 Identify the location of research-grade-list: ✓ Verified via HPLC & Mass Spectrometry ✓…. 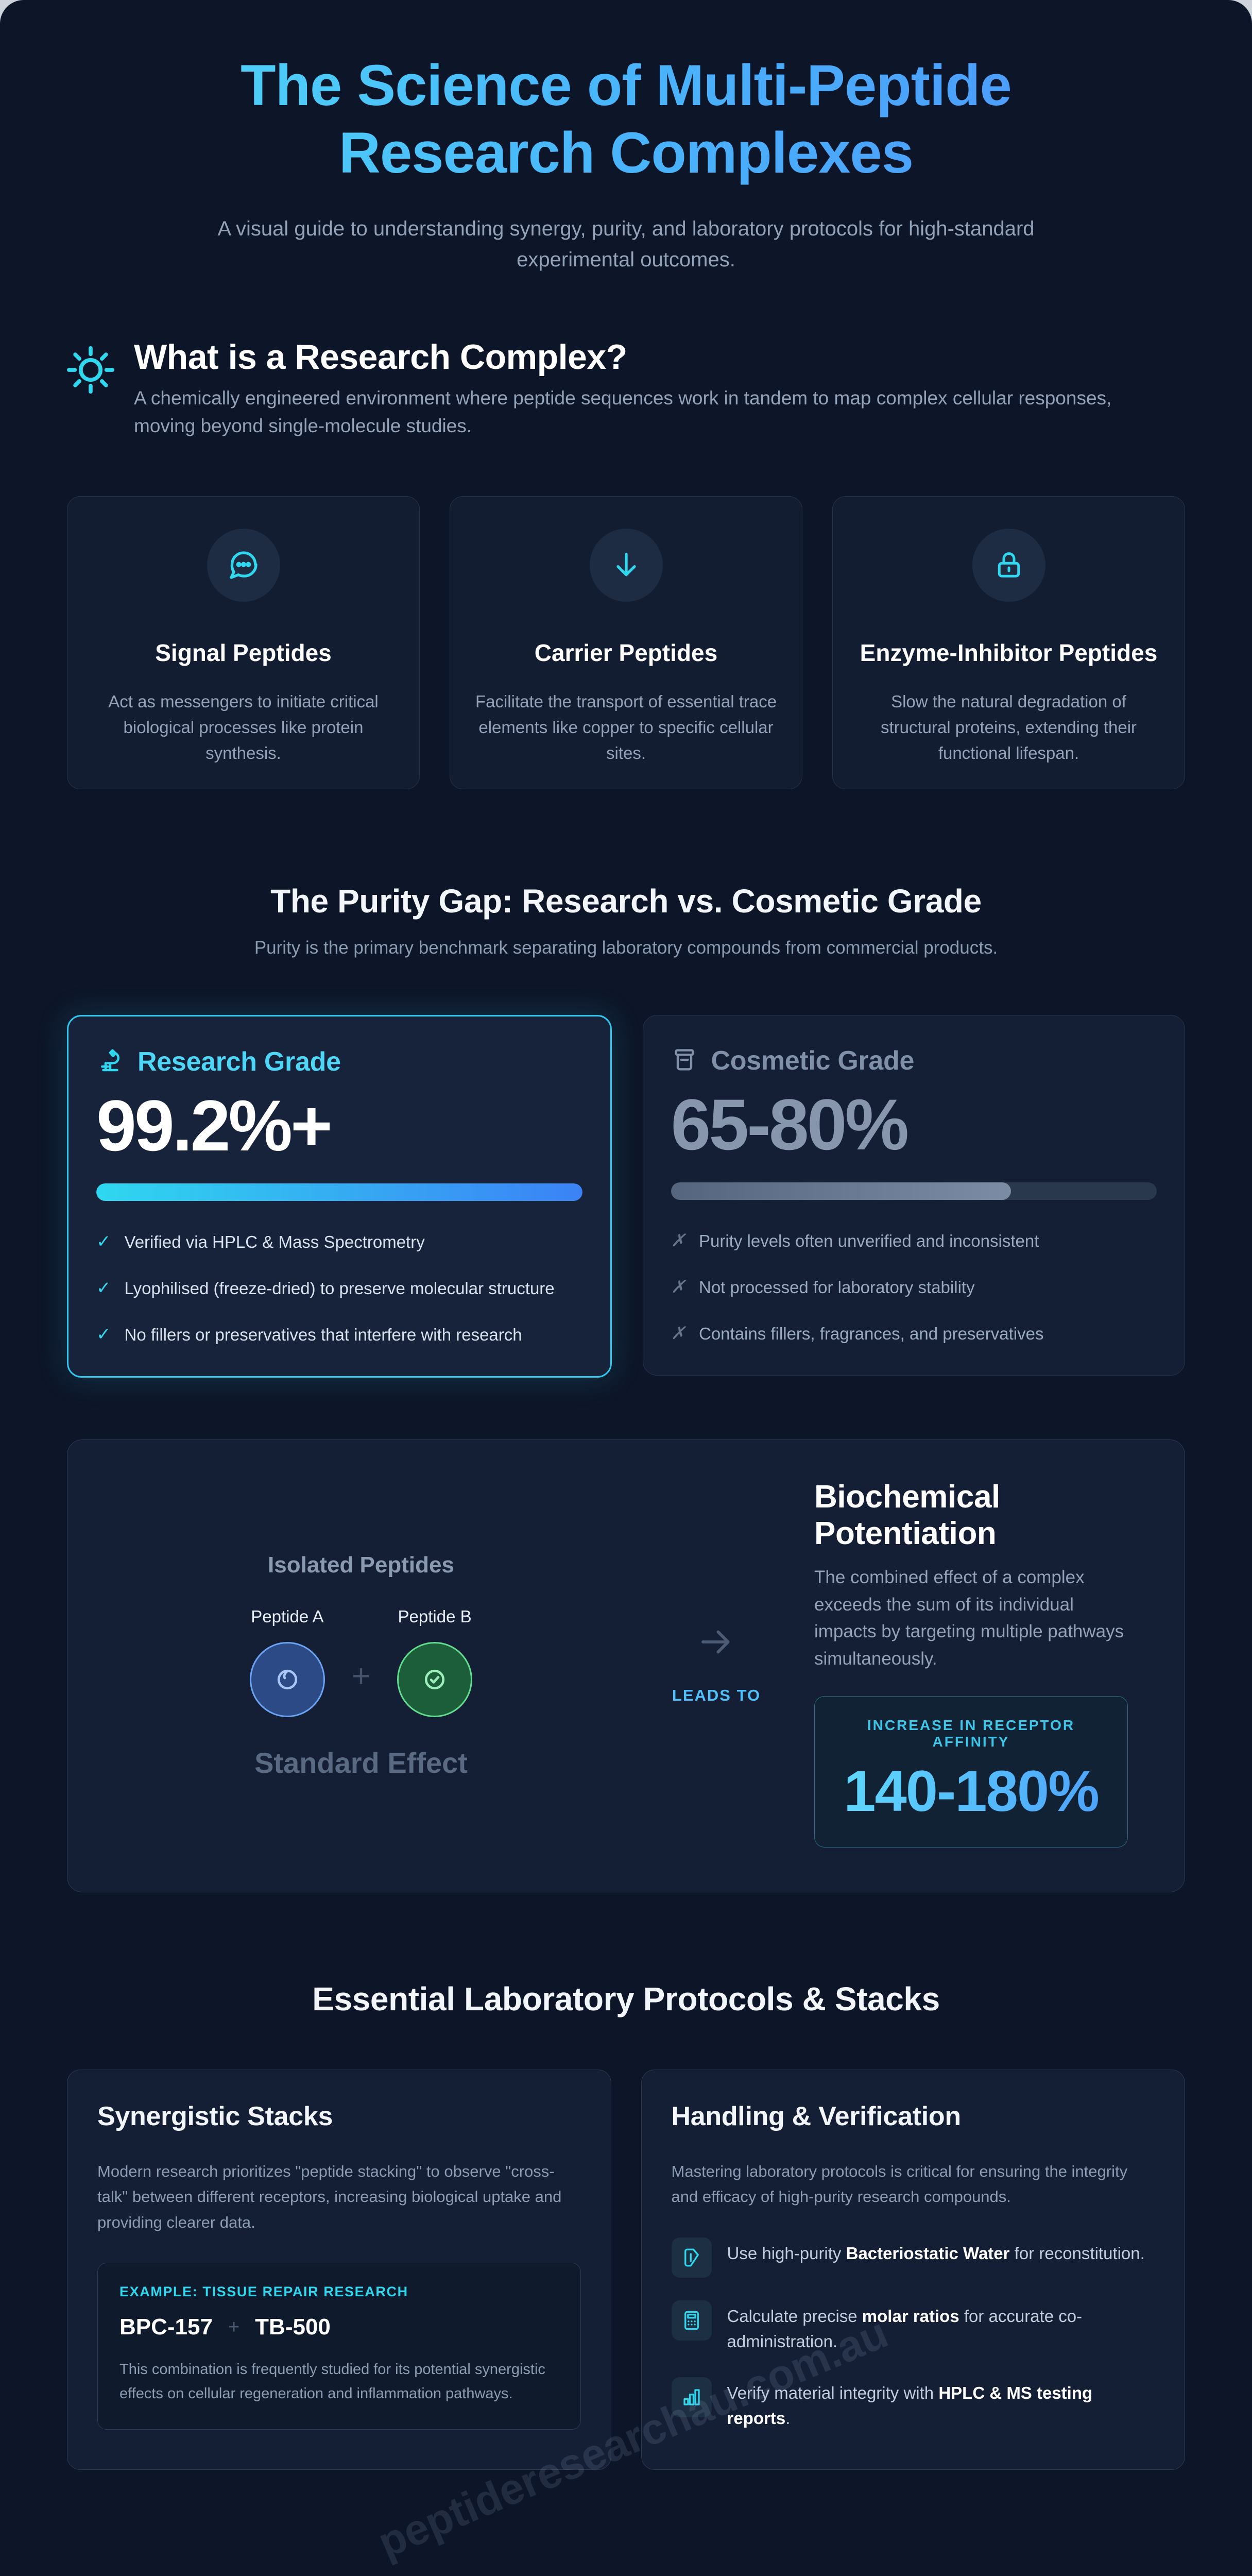
(339, 1288).